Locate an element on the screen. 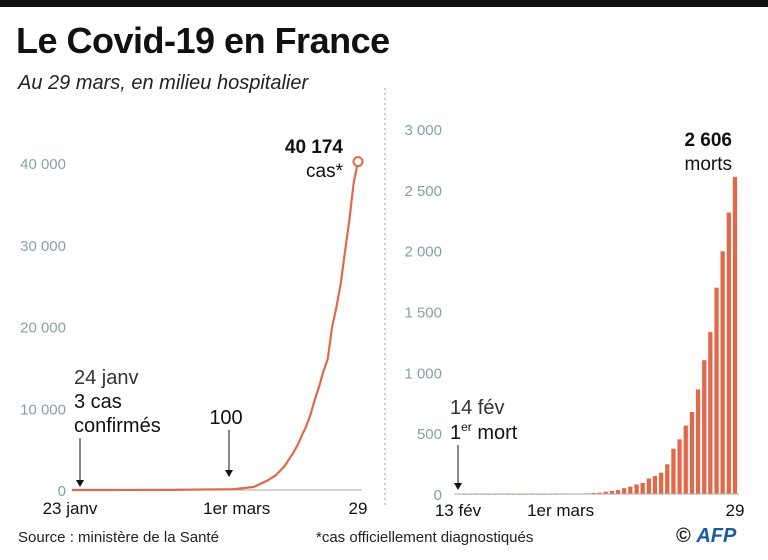 This screenshot has height=560, width=768. y-tick-label: 40 000 is located at coordinates (43, 164).